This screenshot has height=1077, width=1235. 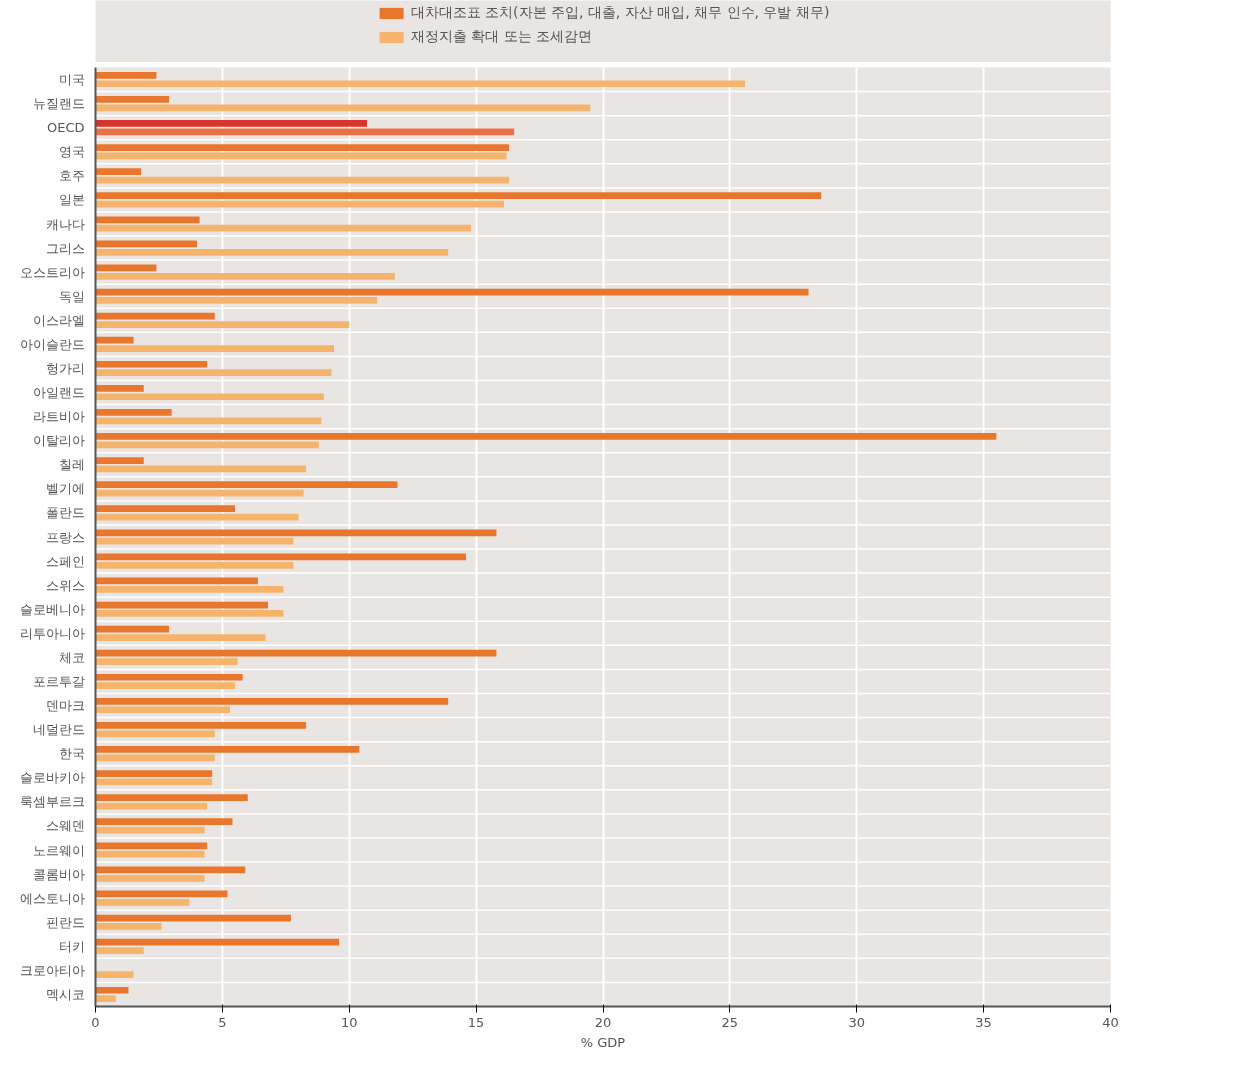 I want to click on y-tick-label: 벨기에, so click(x=65, y=489).